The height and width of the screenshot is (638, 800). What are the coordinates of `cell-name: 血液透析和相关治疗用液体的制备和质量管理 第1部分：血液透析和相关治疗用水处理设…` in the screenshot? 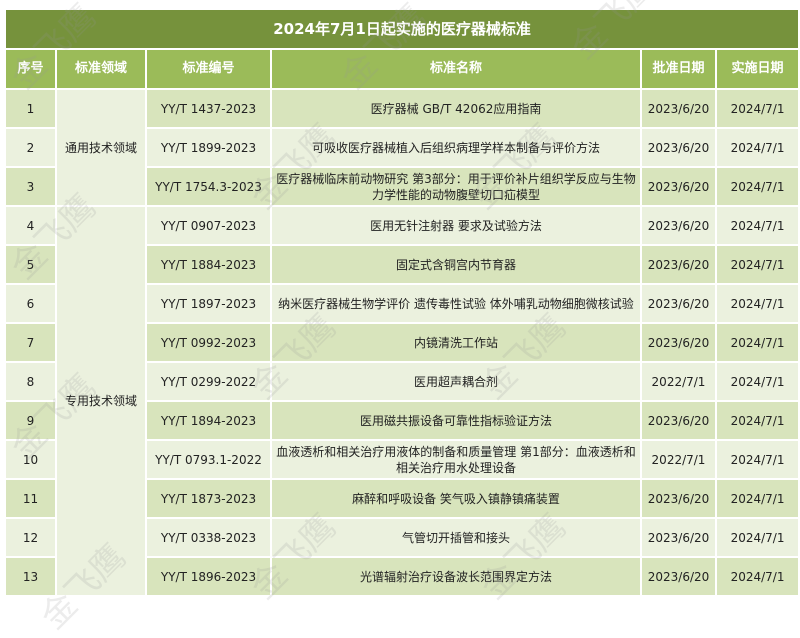 It's located at (456, 459).